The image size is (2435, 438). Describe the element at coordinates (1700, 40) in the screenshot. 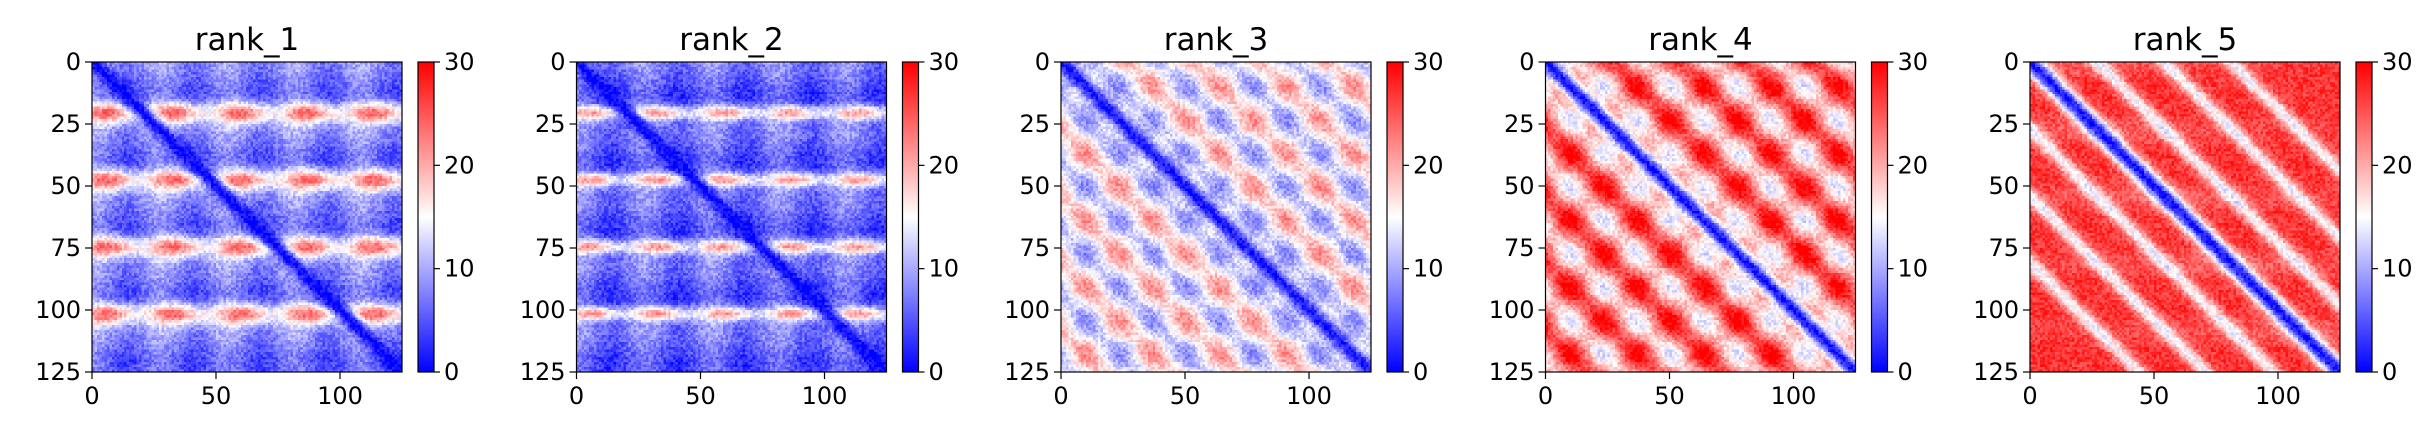

I see `chart-title: rank_4` at that location.